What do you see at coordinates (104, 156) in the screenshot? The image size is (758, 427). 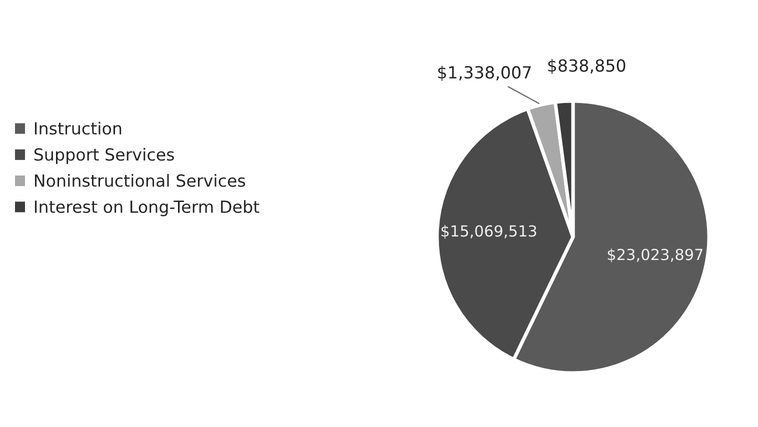 I see `legend-label: Support Services` at bounding box center [104, 156].